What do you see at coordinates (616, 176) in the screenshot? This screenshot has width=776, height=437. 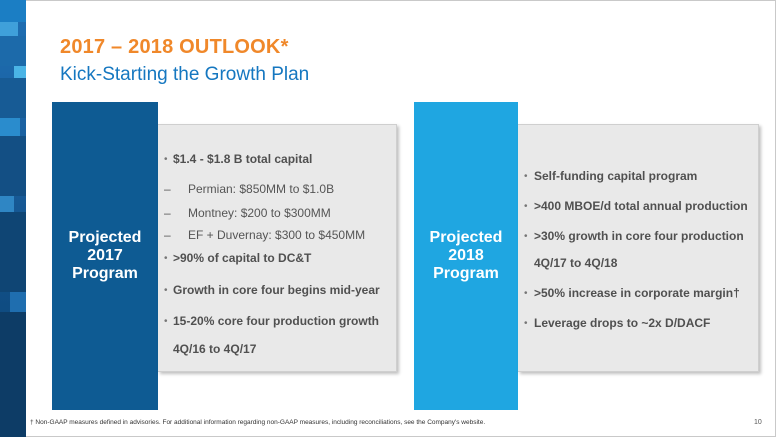 I see `self-funding-item: Self-funding capital program` at bounding box center [616, 176].